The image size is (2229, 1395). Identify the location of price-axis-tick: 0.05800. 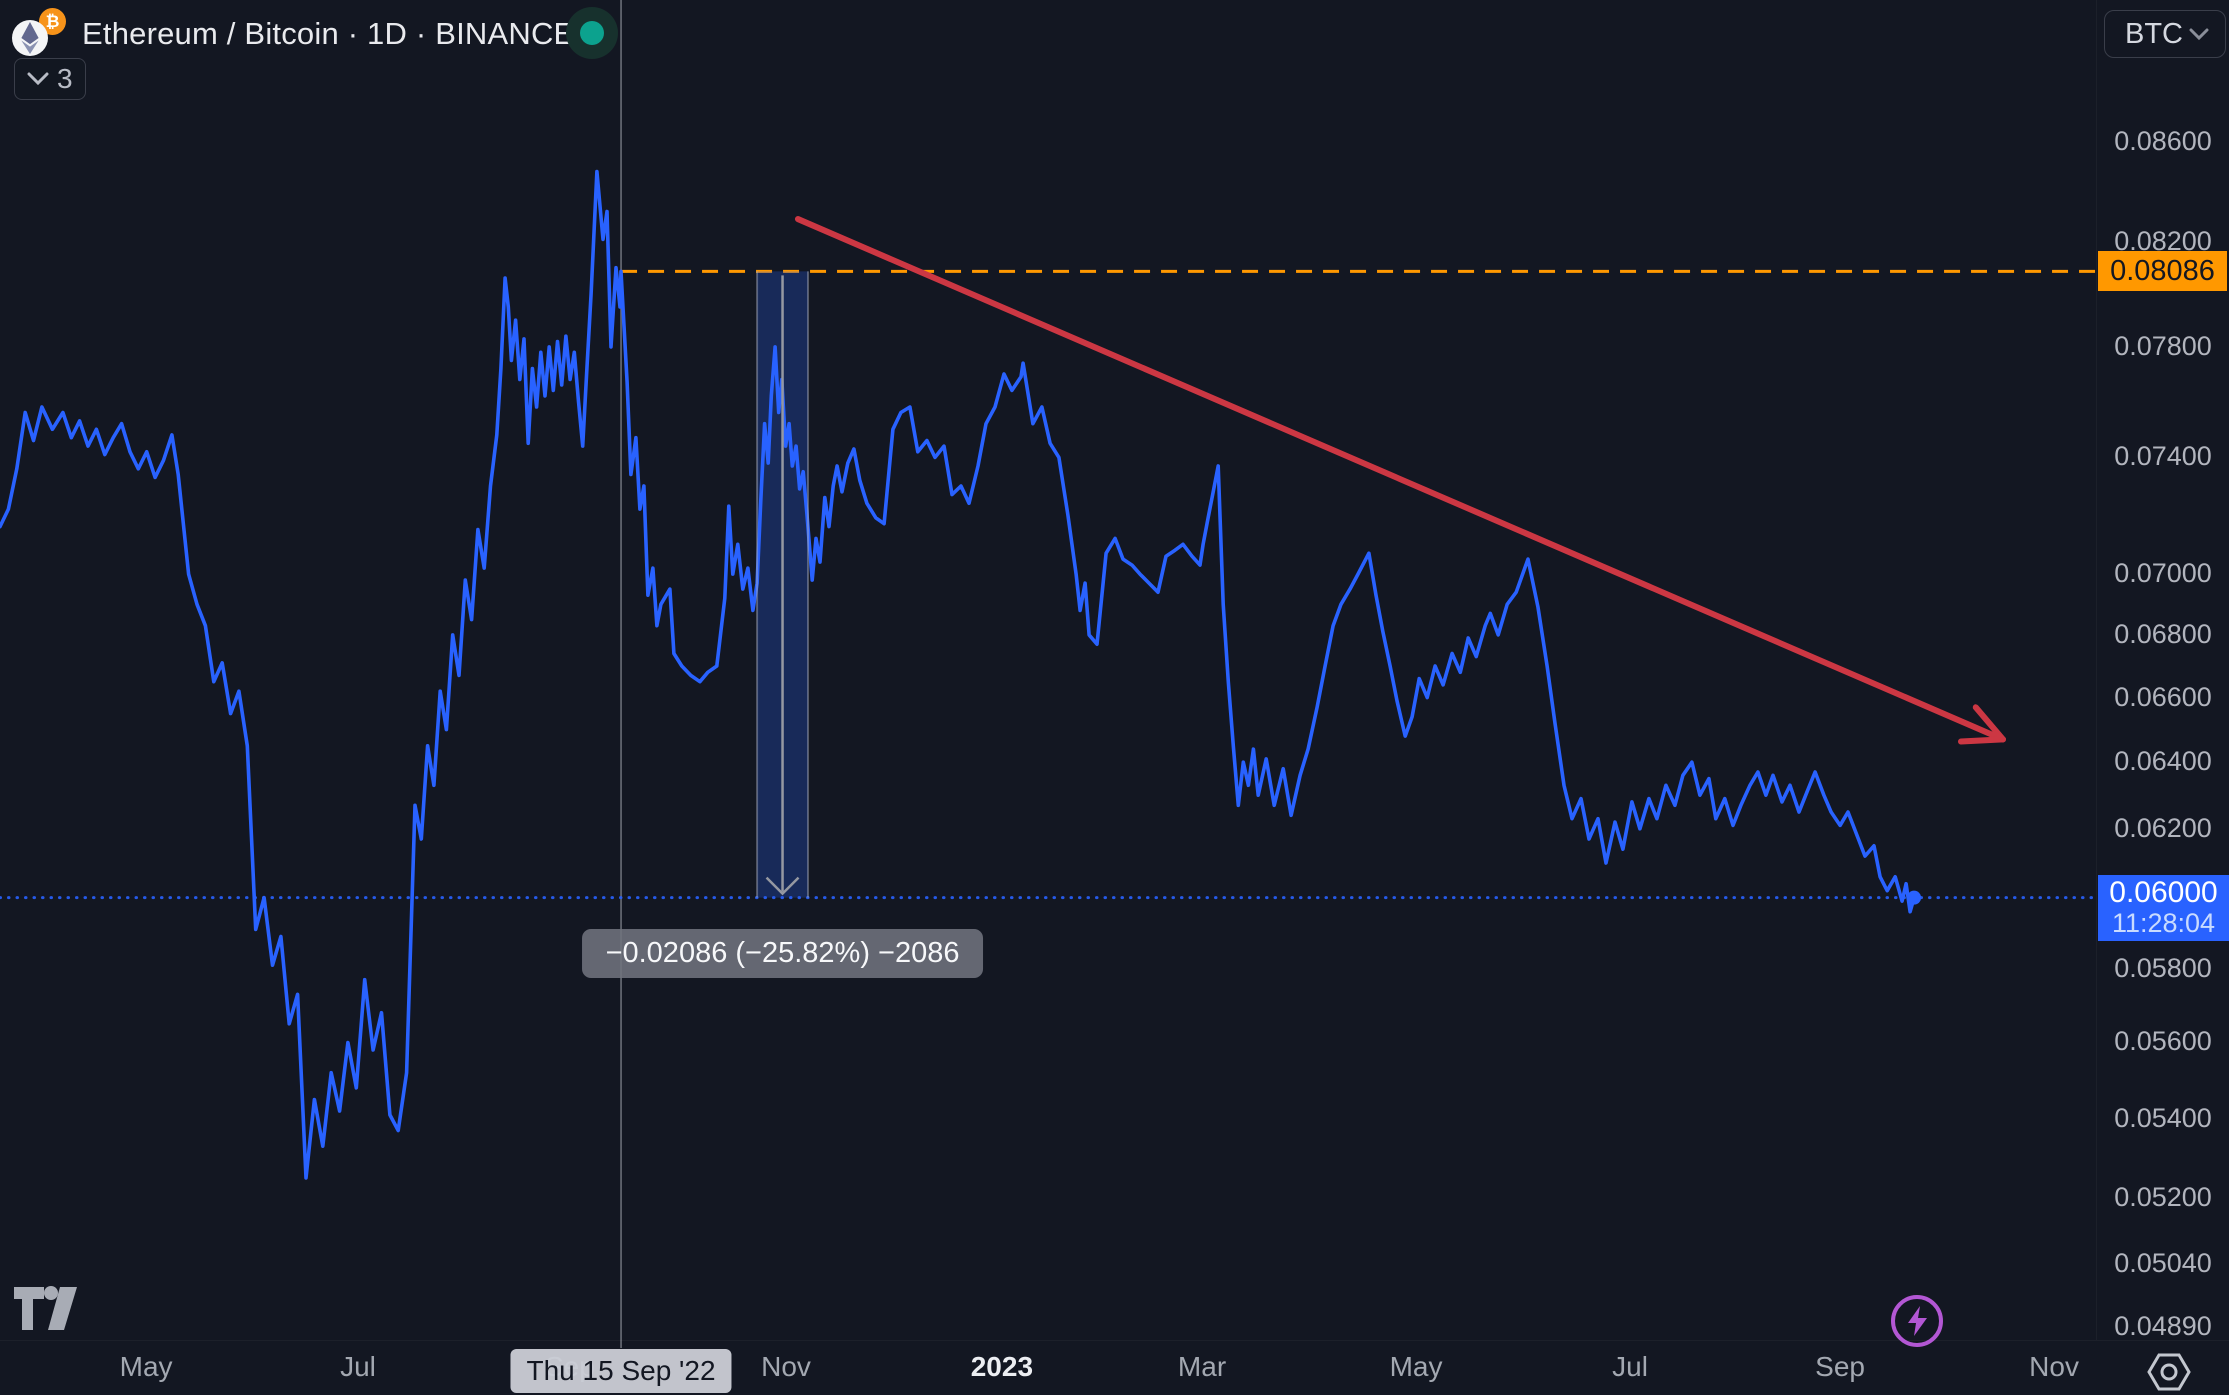
(2163, 967).